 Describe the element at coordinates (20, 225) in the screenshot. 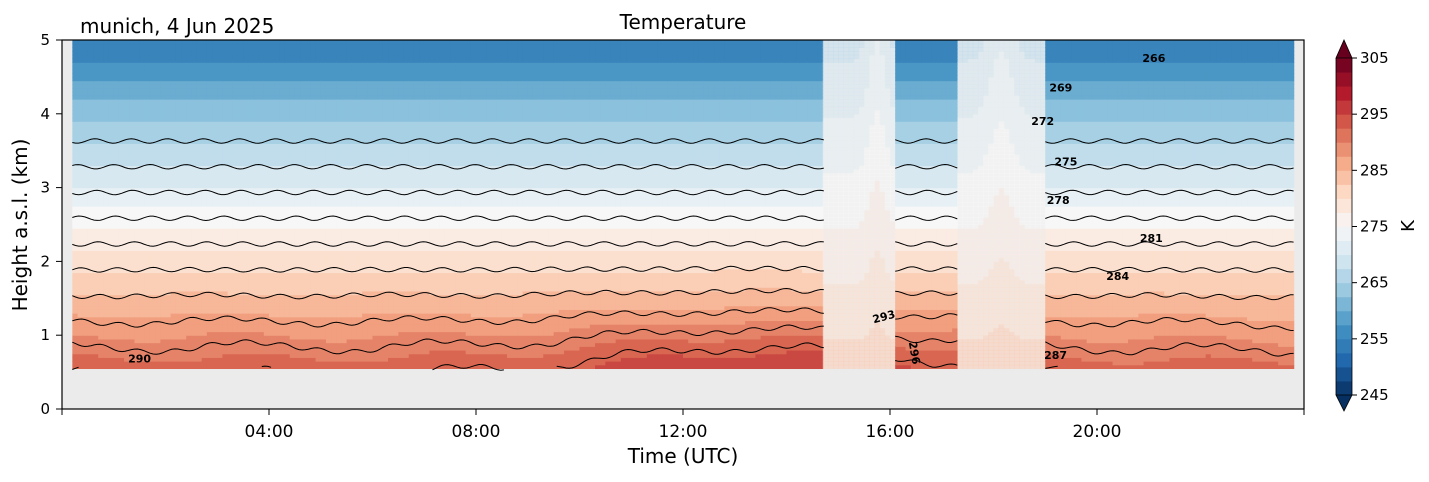

I see `y-axis-title: Height a.s.l. (km)` at that location.